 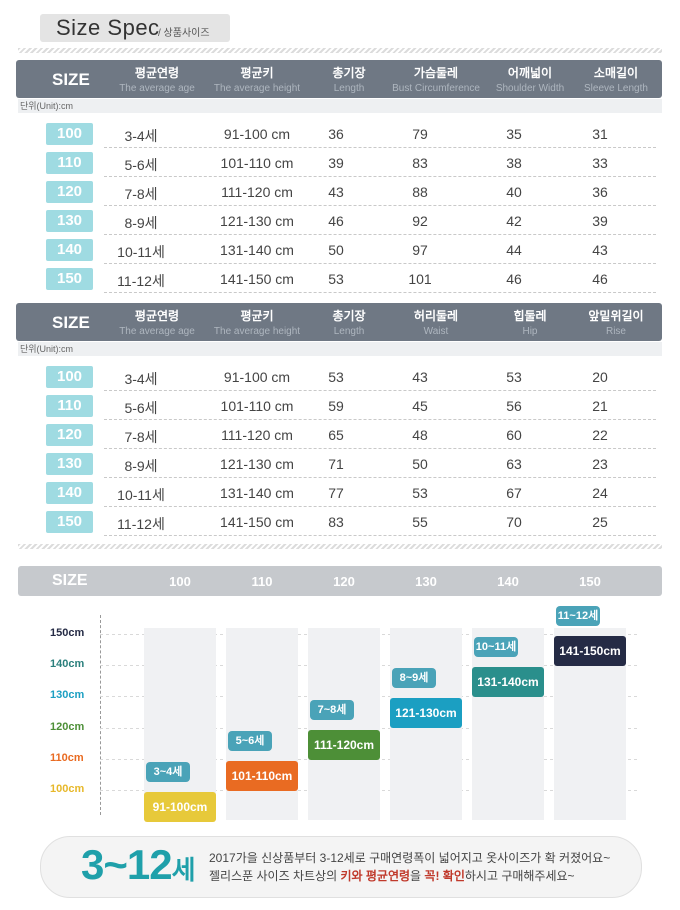 What do you see at coordinates (590, 581) in the screenshot?
I see `chart-category-label: 150` at bounding box center [590, 581].